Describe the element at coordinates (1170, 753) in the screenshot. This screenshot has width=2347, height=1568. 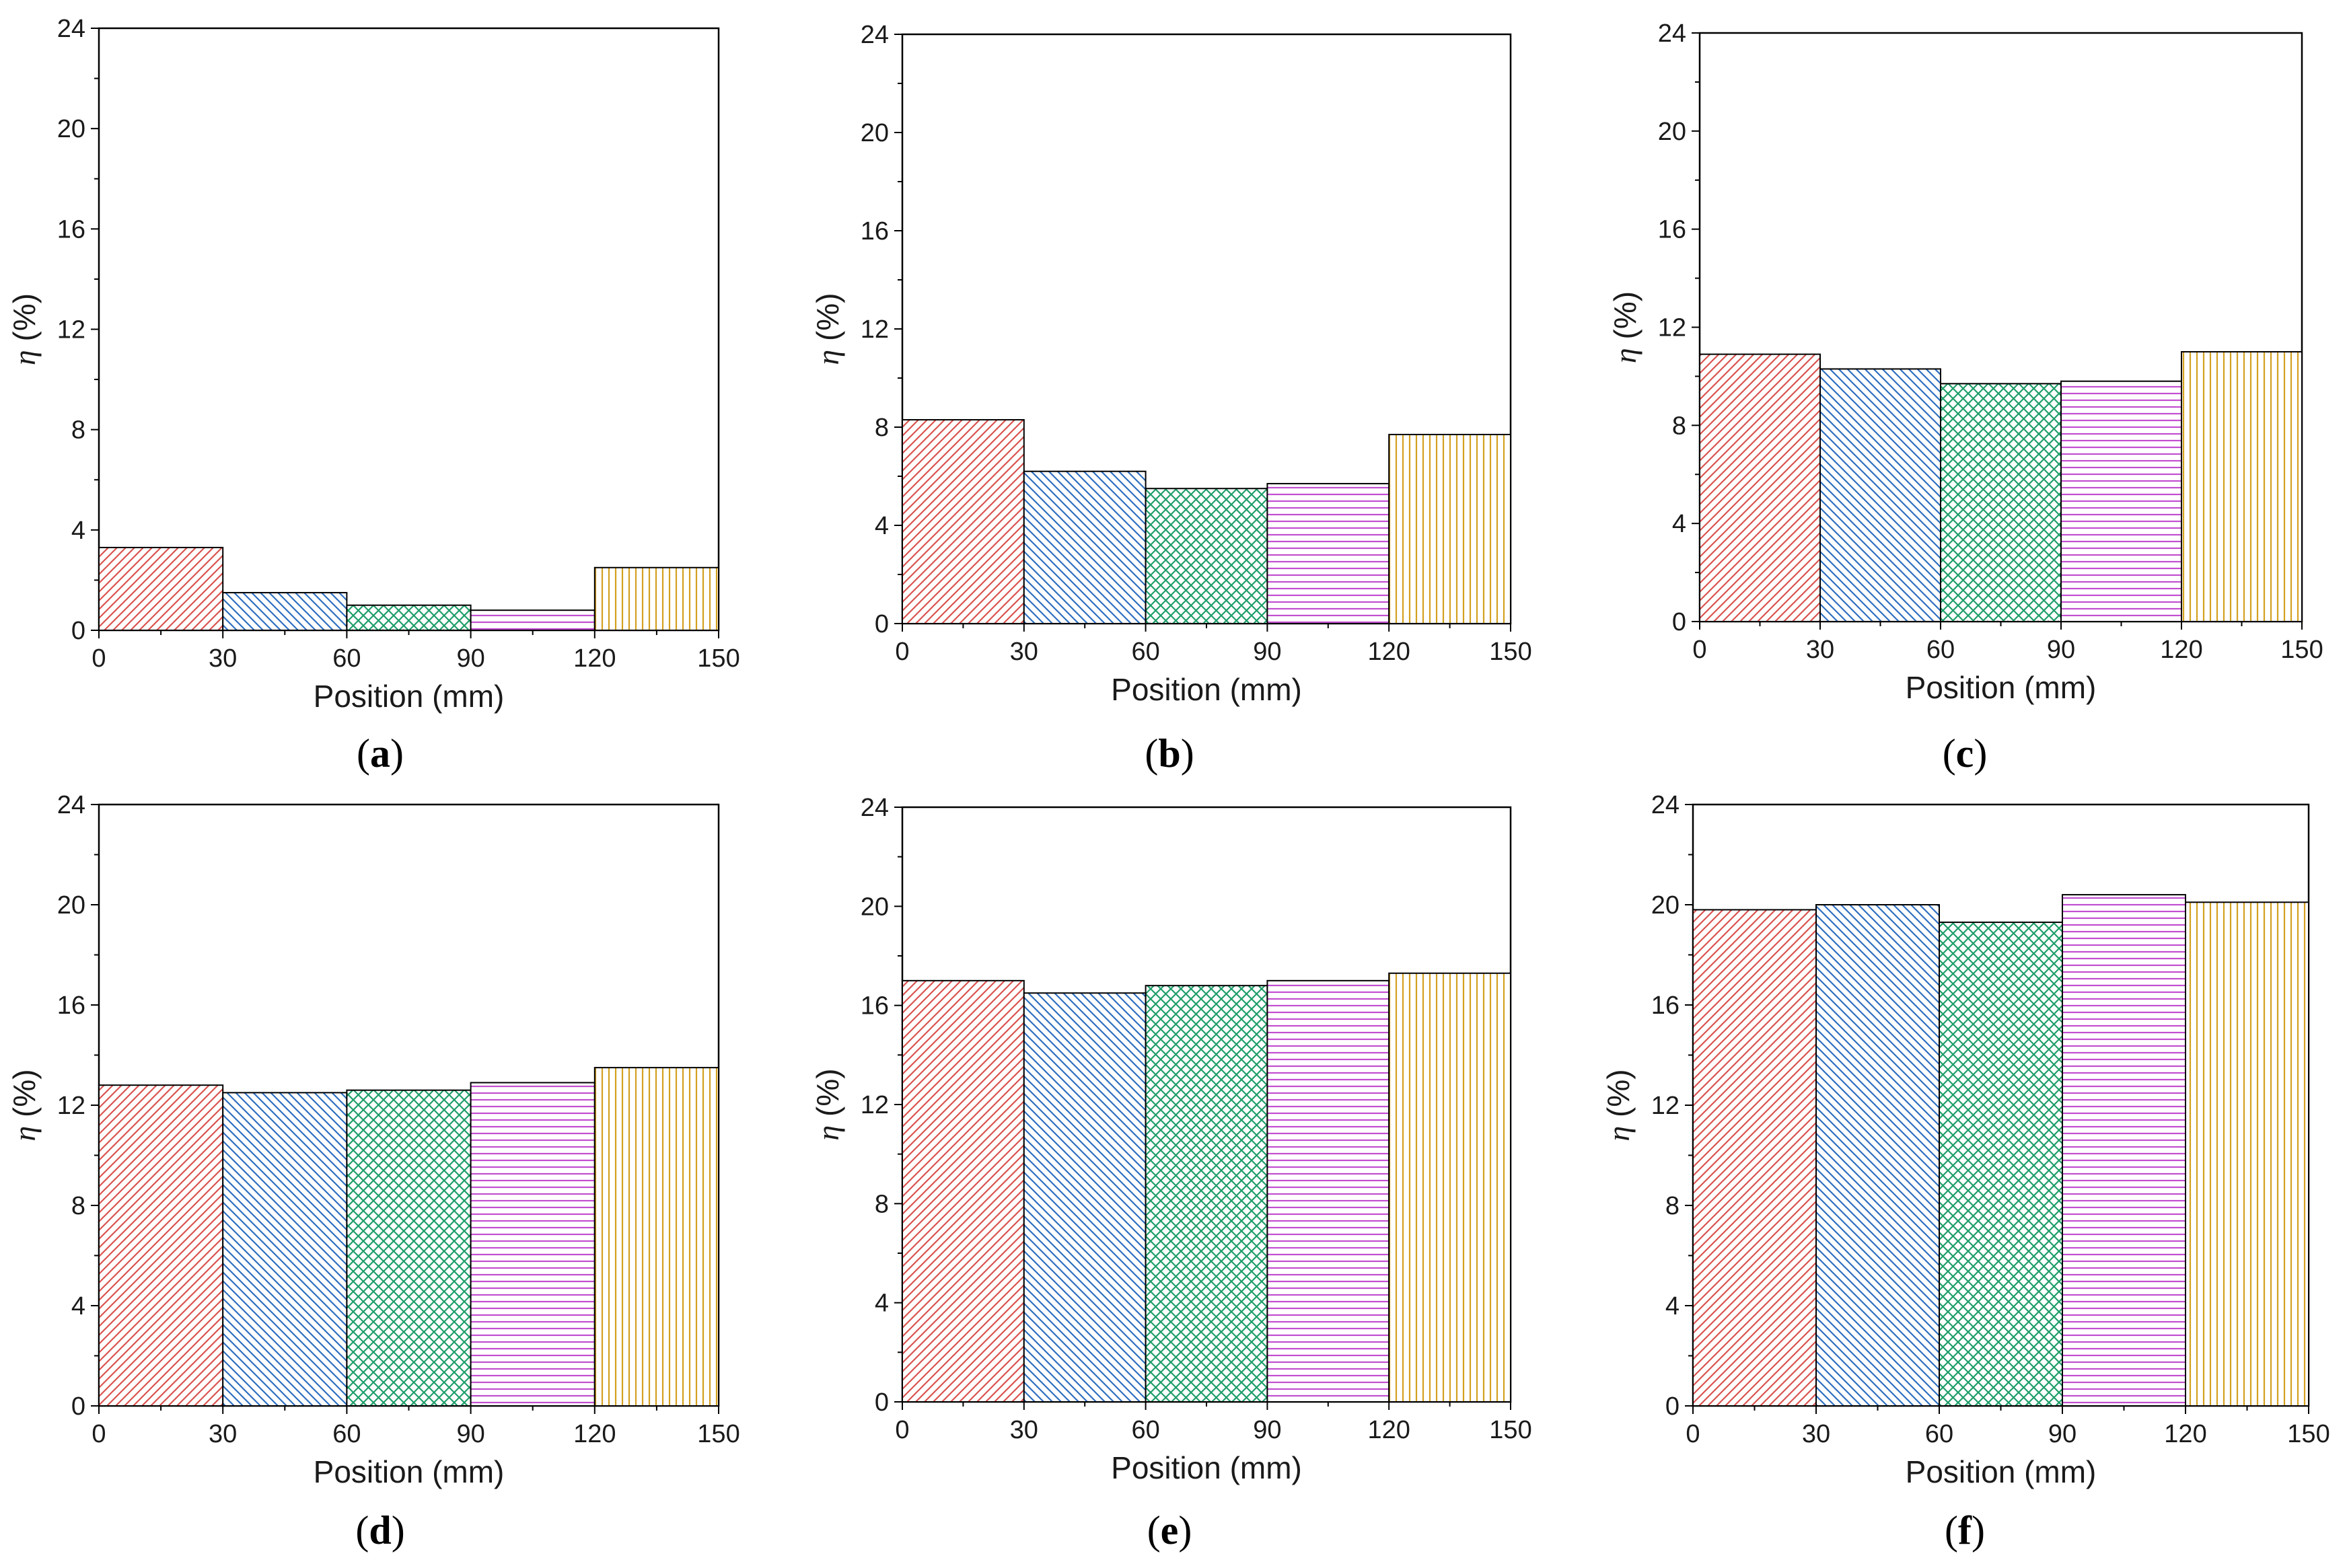
I see `panel-label-b: (b)` at that location.